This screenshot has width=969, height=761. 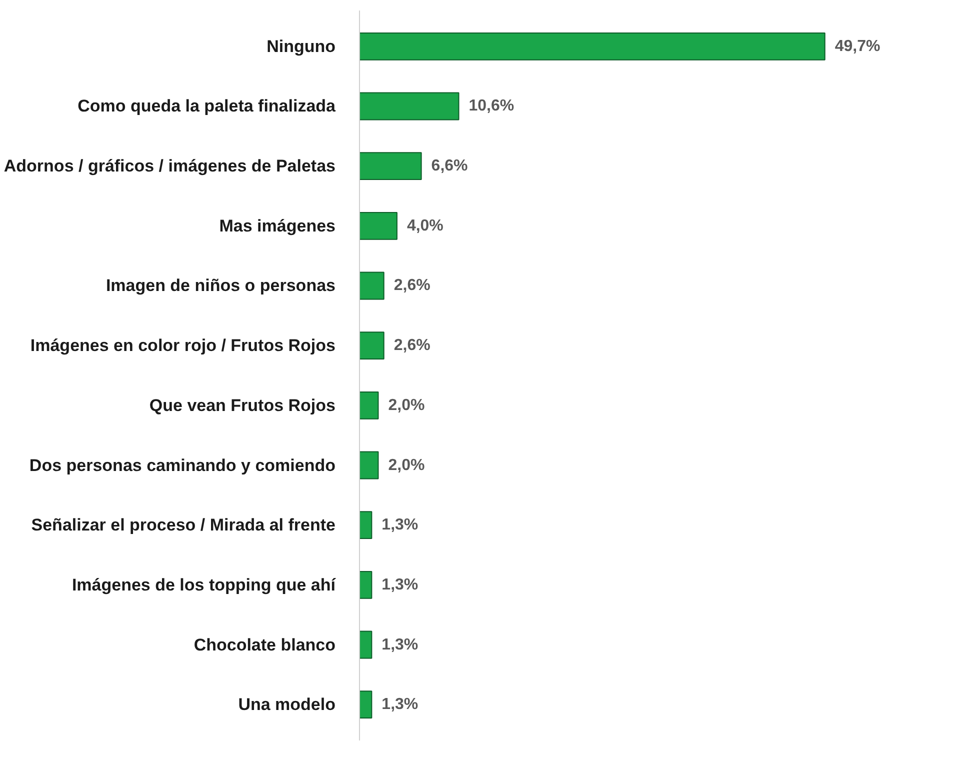 What do you see at coordinates (449, 166) in the screenshot?
I see `data-label: 6,6%` at bounding box center [449, 166].